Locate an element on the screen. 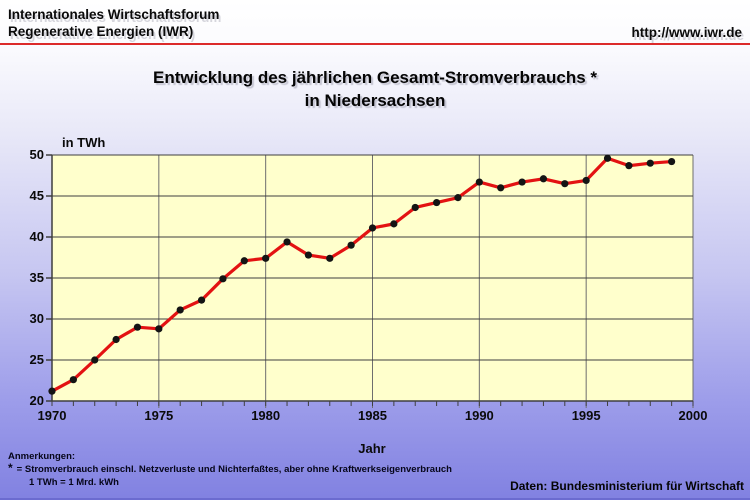  data-point-1989 is located at coordinates (458, 198).